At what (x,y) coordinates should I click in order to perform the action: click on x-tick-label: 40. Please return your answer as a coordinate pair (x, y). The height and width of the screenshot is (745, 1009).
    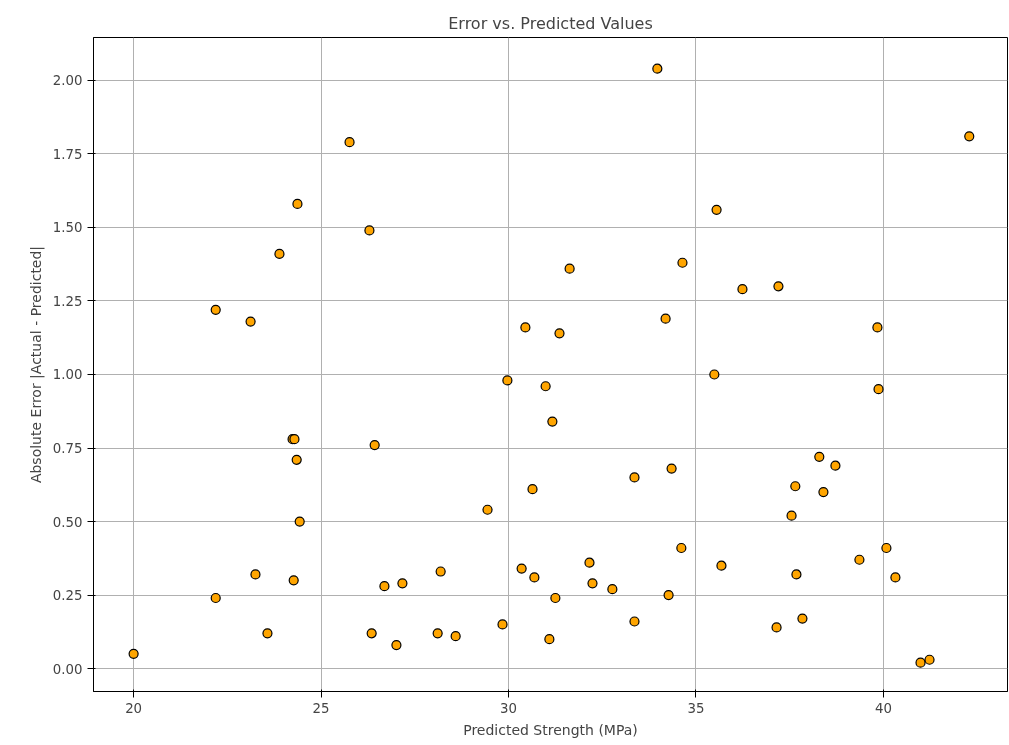
    Looking at the image, I should click on (883, 708).